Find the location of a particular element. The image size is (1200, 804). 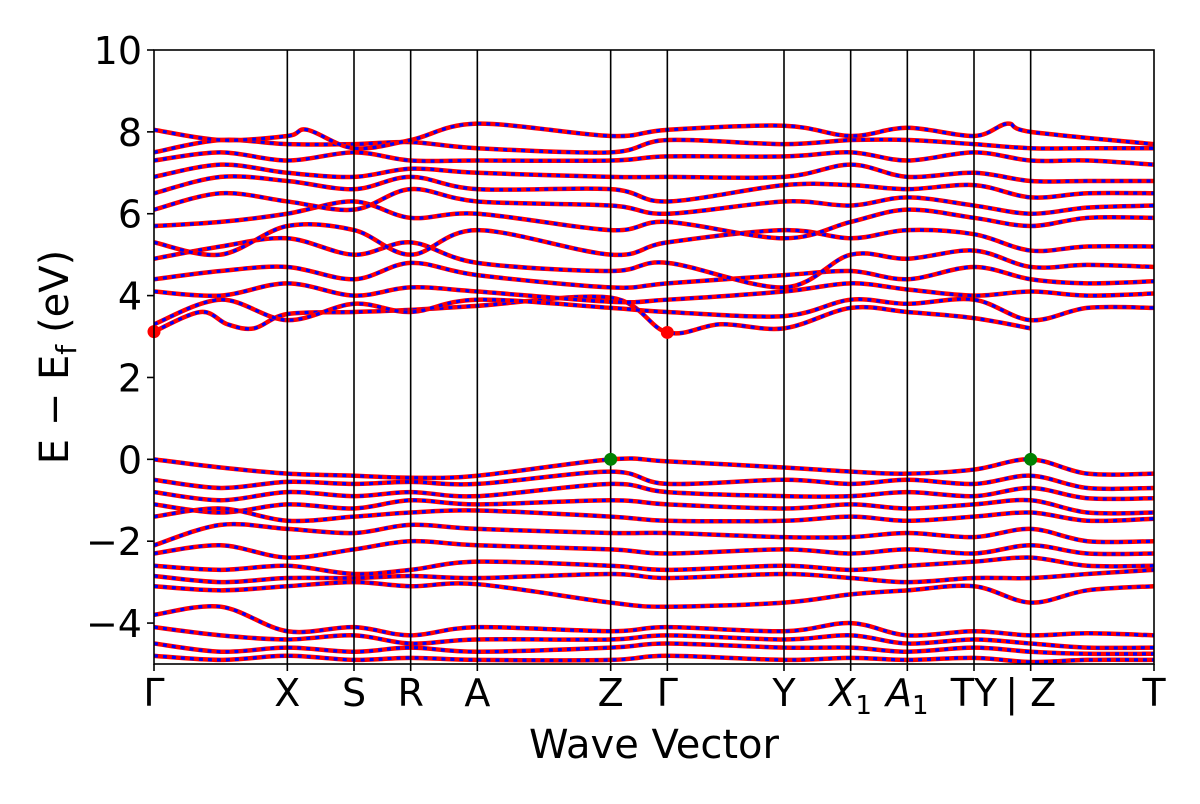

extrema-markers-layer is located at coordinates (592, 395).